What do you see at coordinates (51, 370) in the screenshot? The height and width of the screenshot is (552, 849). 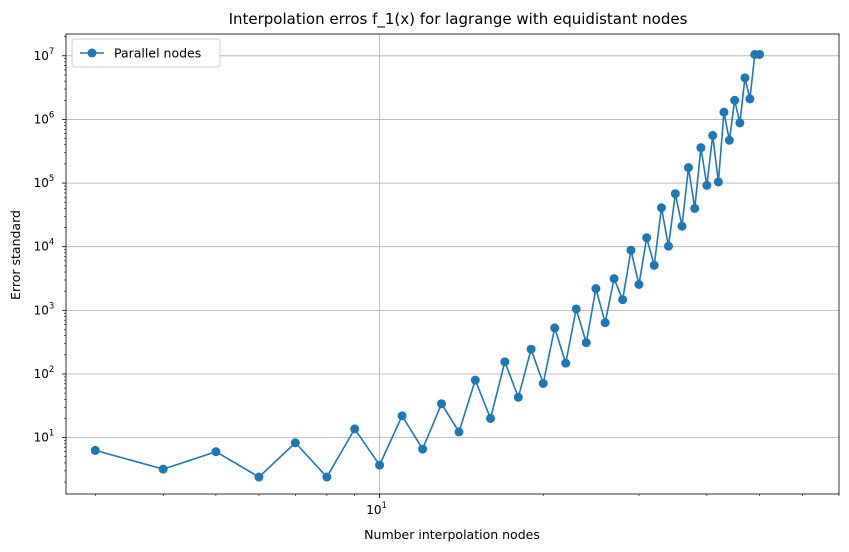 I see `y-tick-exponent: 2` at bounding box center [51, 370].